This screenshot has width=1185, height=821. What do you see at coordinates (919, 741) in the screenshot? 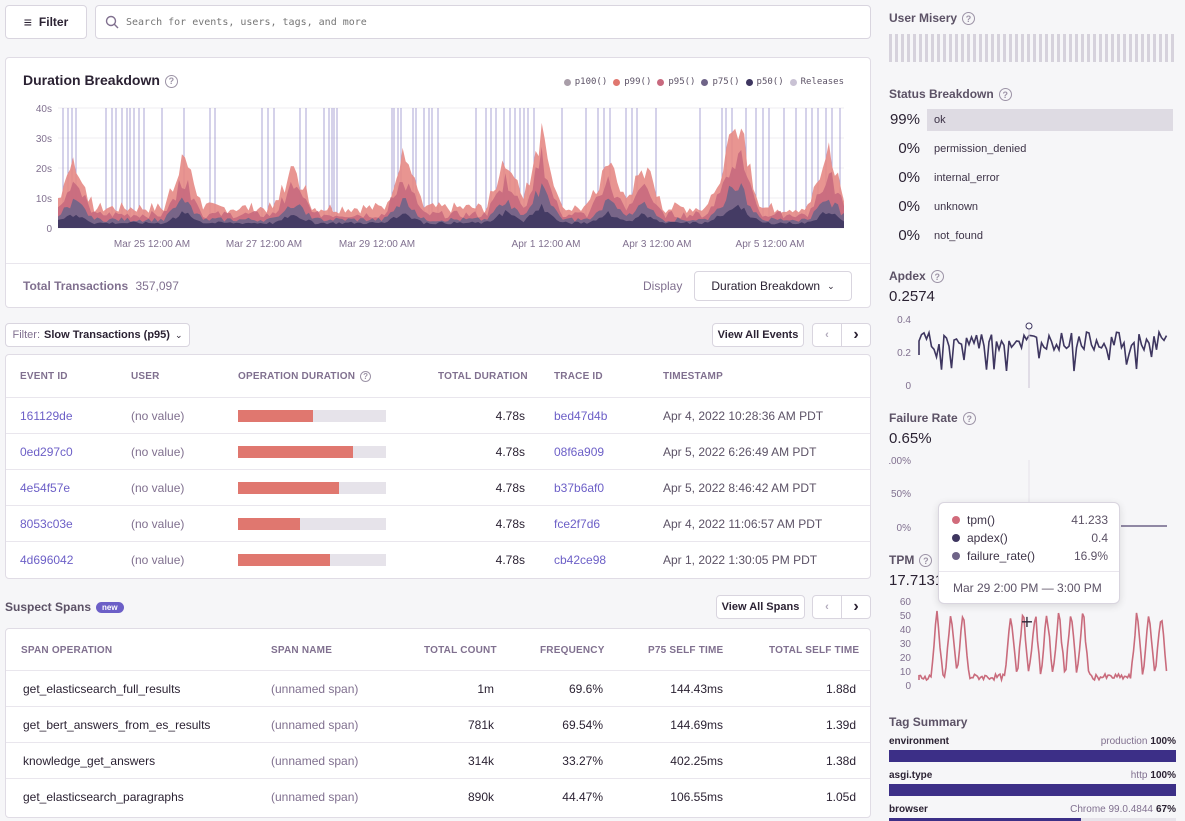
I see `tag-key: environment` at bounding box center [919, 741].